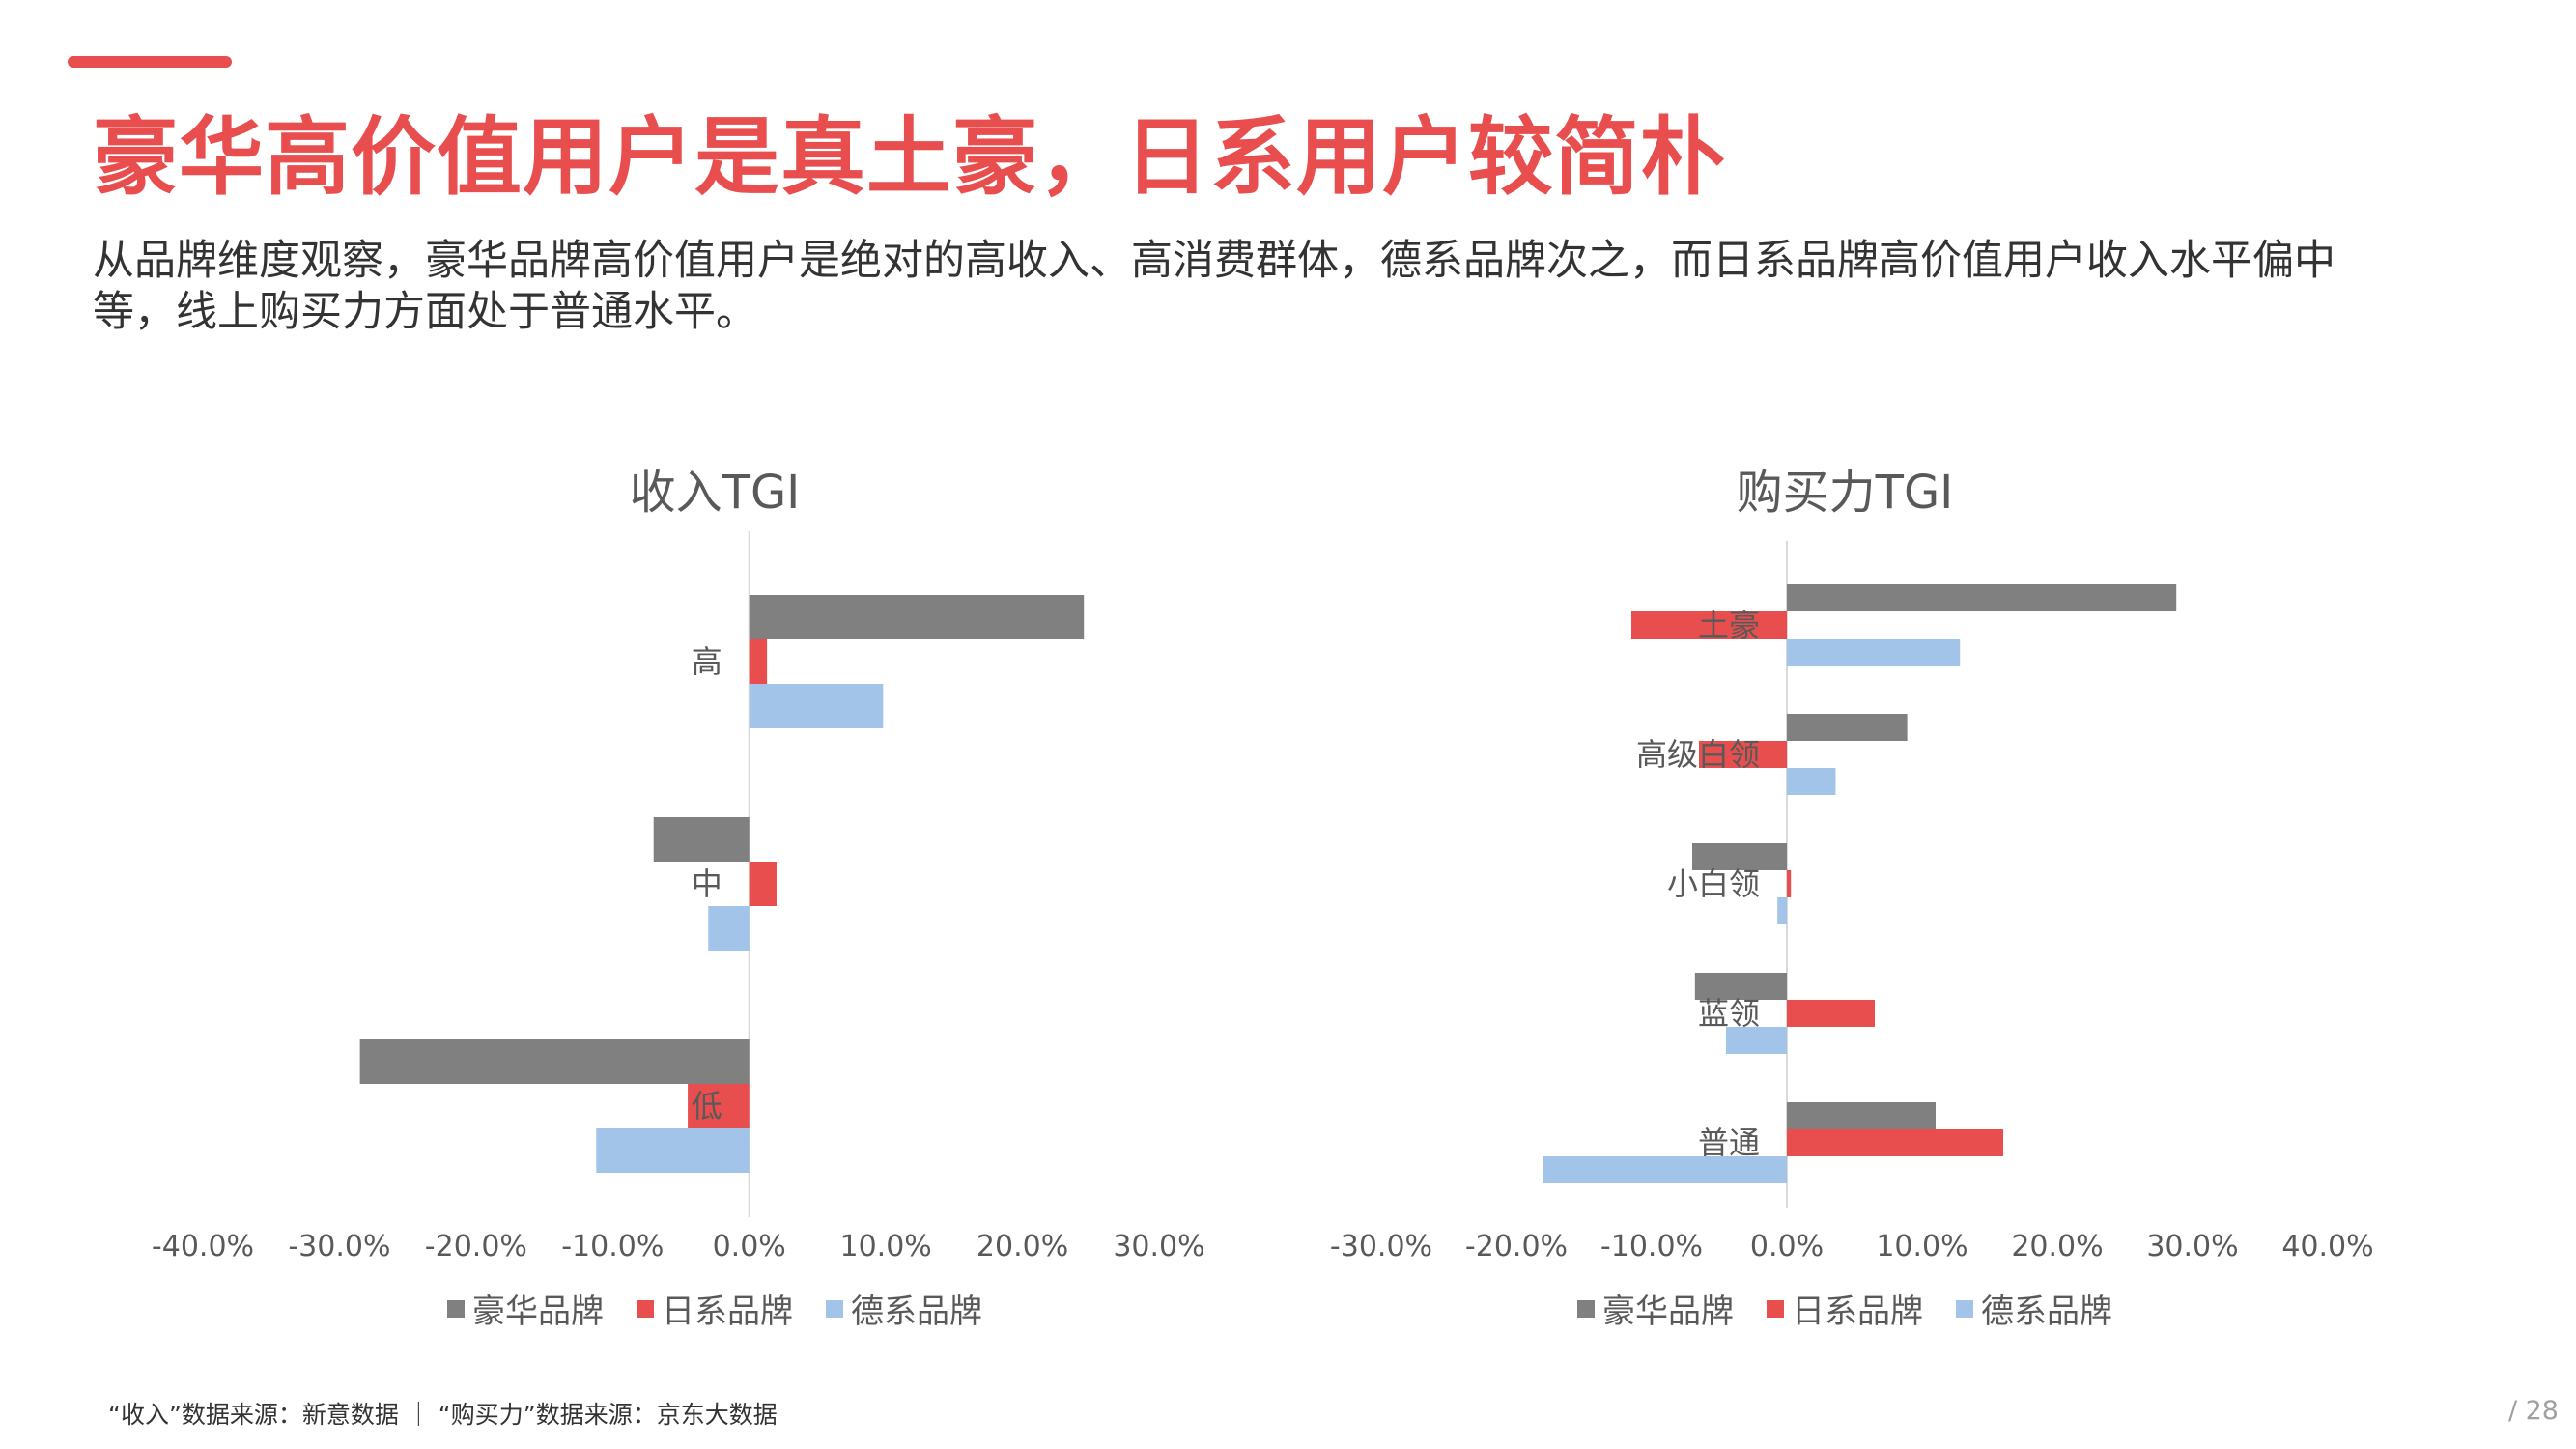 Image resolution: width=2576 pixels, height=1449 pixels. What do you see at coordinates (1713, 884) in the screenshot?
I see `category-label: 小白领` at bounding box center [1713, 884].